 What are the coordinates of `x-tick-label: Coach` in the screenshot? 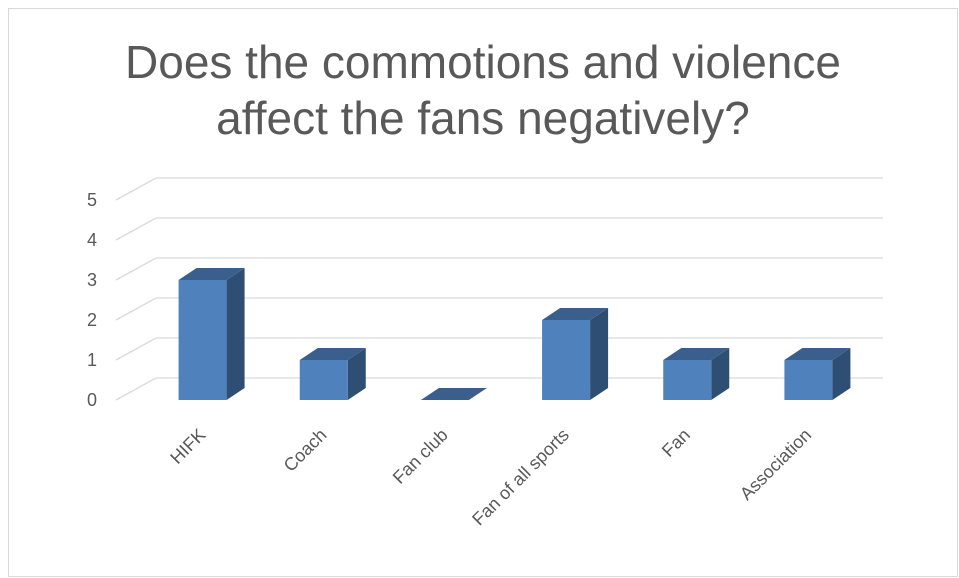 It's located at (305, 450).